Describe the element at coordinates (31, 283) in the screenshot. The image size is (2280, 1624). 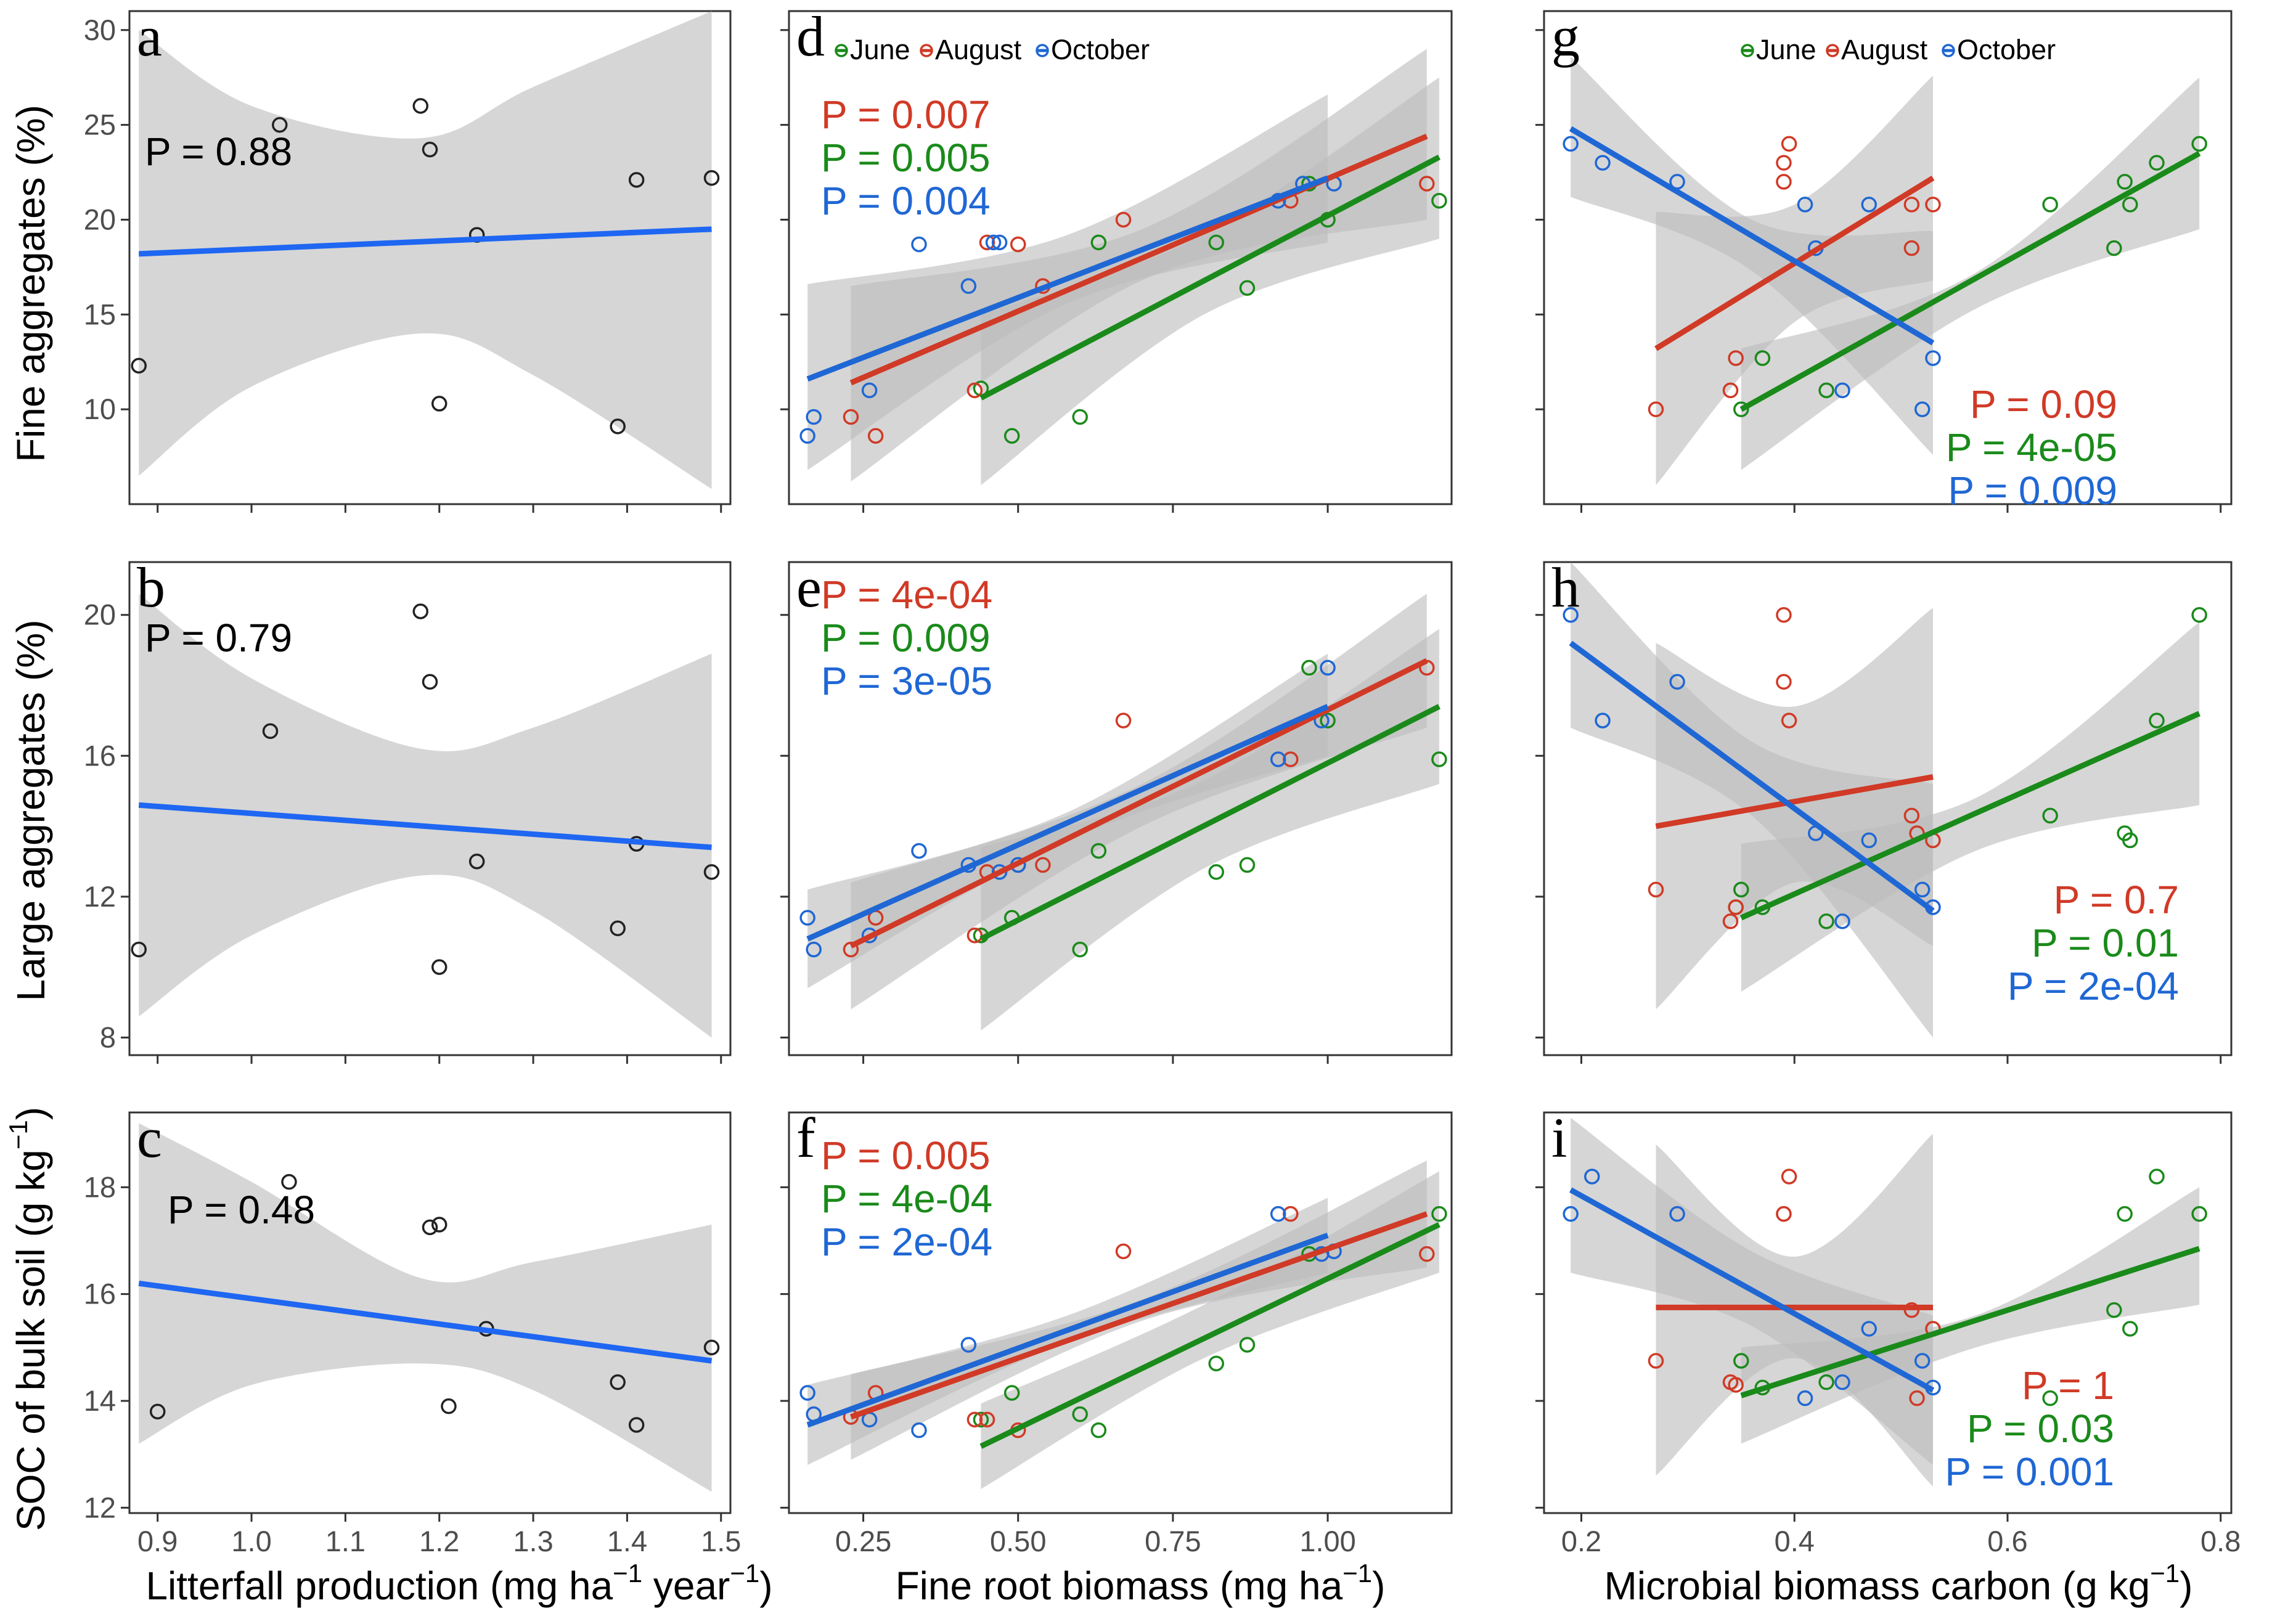
I see `y-axis-title-row-1: Fine aggregates (%)` at that location.